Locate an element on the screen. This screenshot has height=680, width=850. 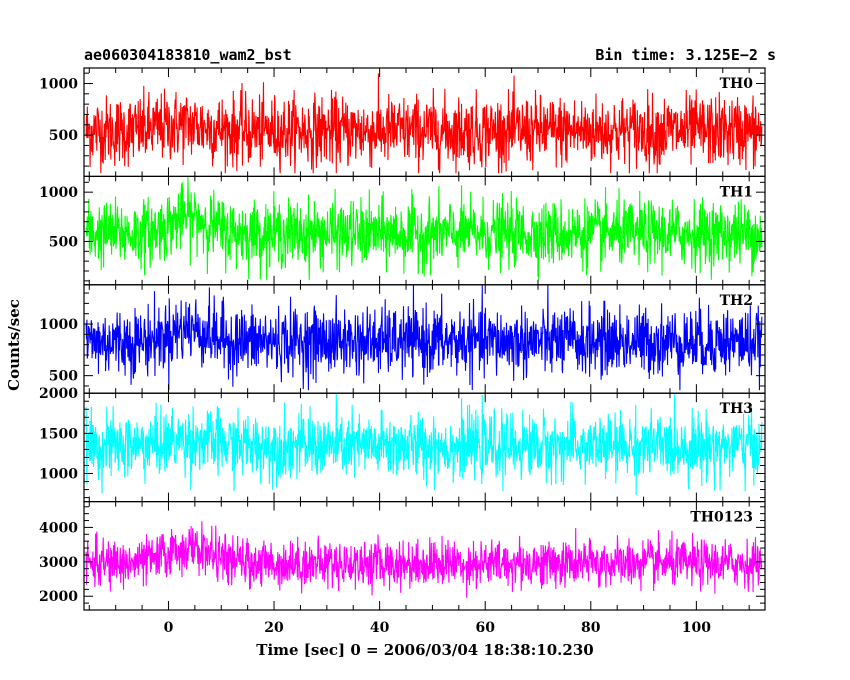
panel-name-label: TH1 is located at coordinates (736, 192).